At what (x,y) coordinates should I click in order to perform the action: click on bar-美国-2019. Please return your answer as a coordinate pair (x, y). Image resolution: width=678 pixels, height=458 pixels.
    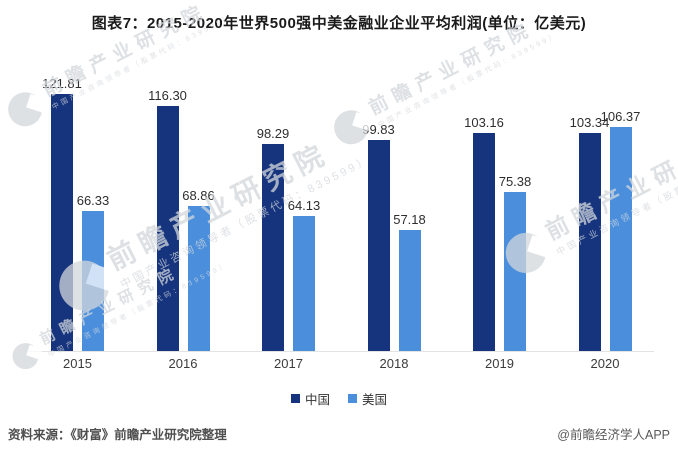
    Looking at the image, I should click on (515, 271).